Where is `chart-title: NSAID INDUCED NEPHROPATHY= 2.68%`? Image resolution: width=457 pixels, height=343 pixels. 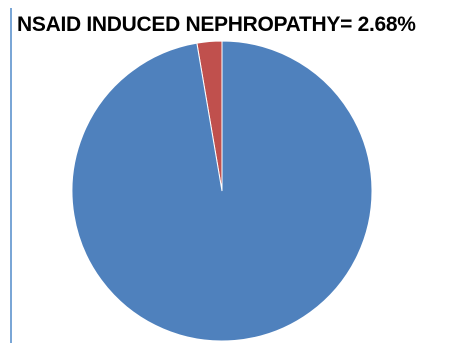 chart-title: NSAID INDUCED NEPHROPATHY= 2.68% is located at coordinates (216, 24).